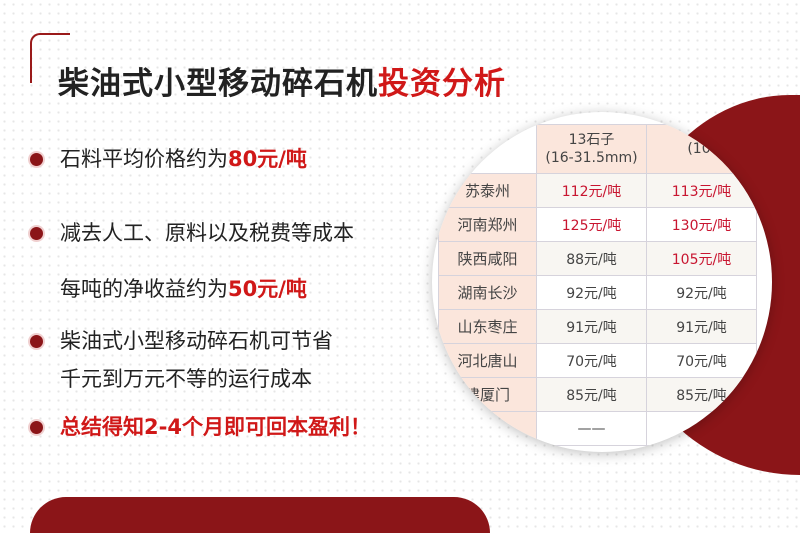  I want to click on bullet-summary: 总结得知2-4个月即可回本盈利！, so click(200, 427).